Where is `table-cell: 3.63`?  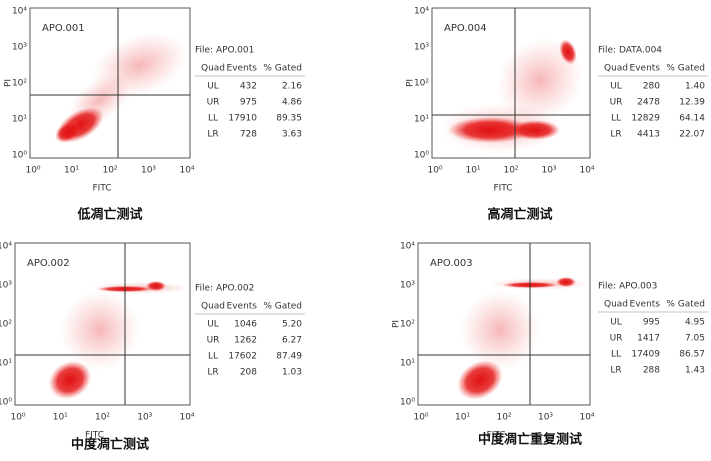
table-cell: 3.63 is located at coordinates (292, 135).